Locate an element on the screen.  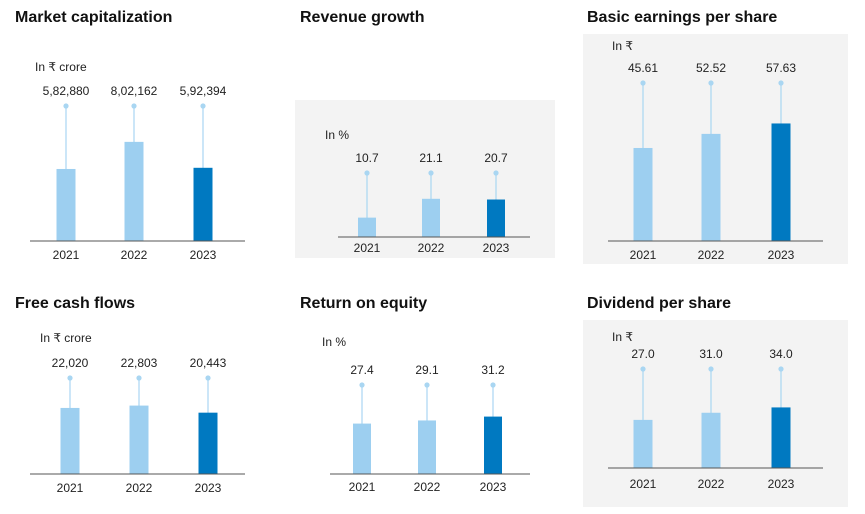
chart-title: Free cash flows is located at coordinates (75, 303).